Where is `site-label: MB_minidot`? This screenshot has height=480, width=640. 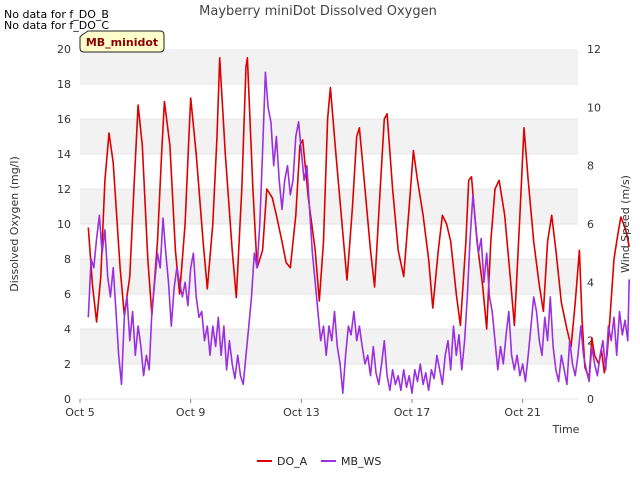
site-label: MB_minidot is located at coordinates (122, 42).